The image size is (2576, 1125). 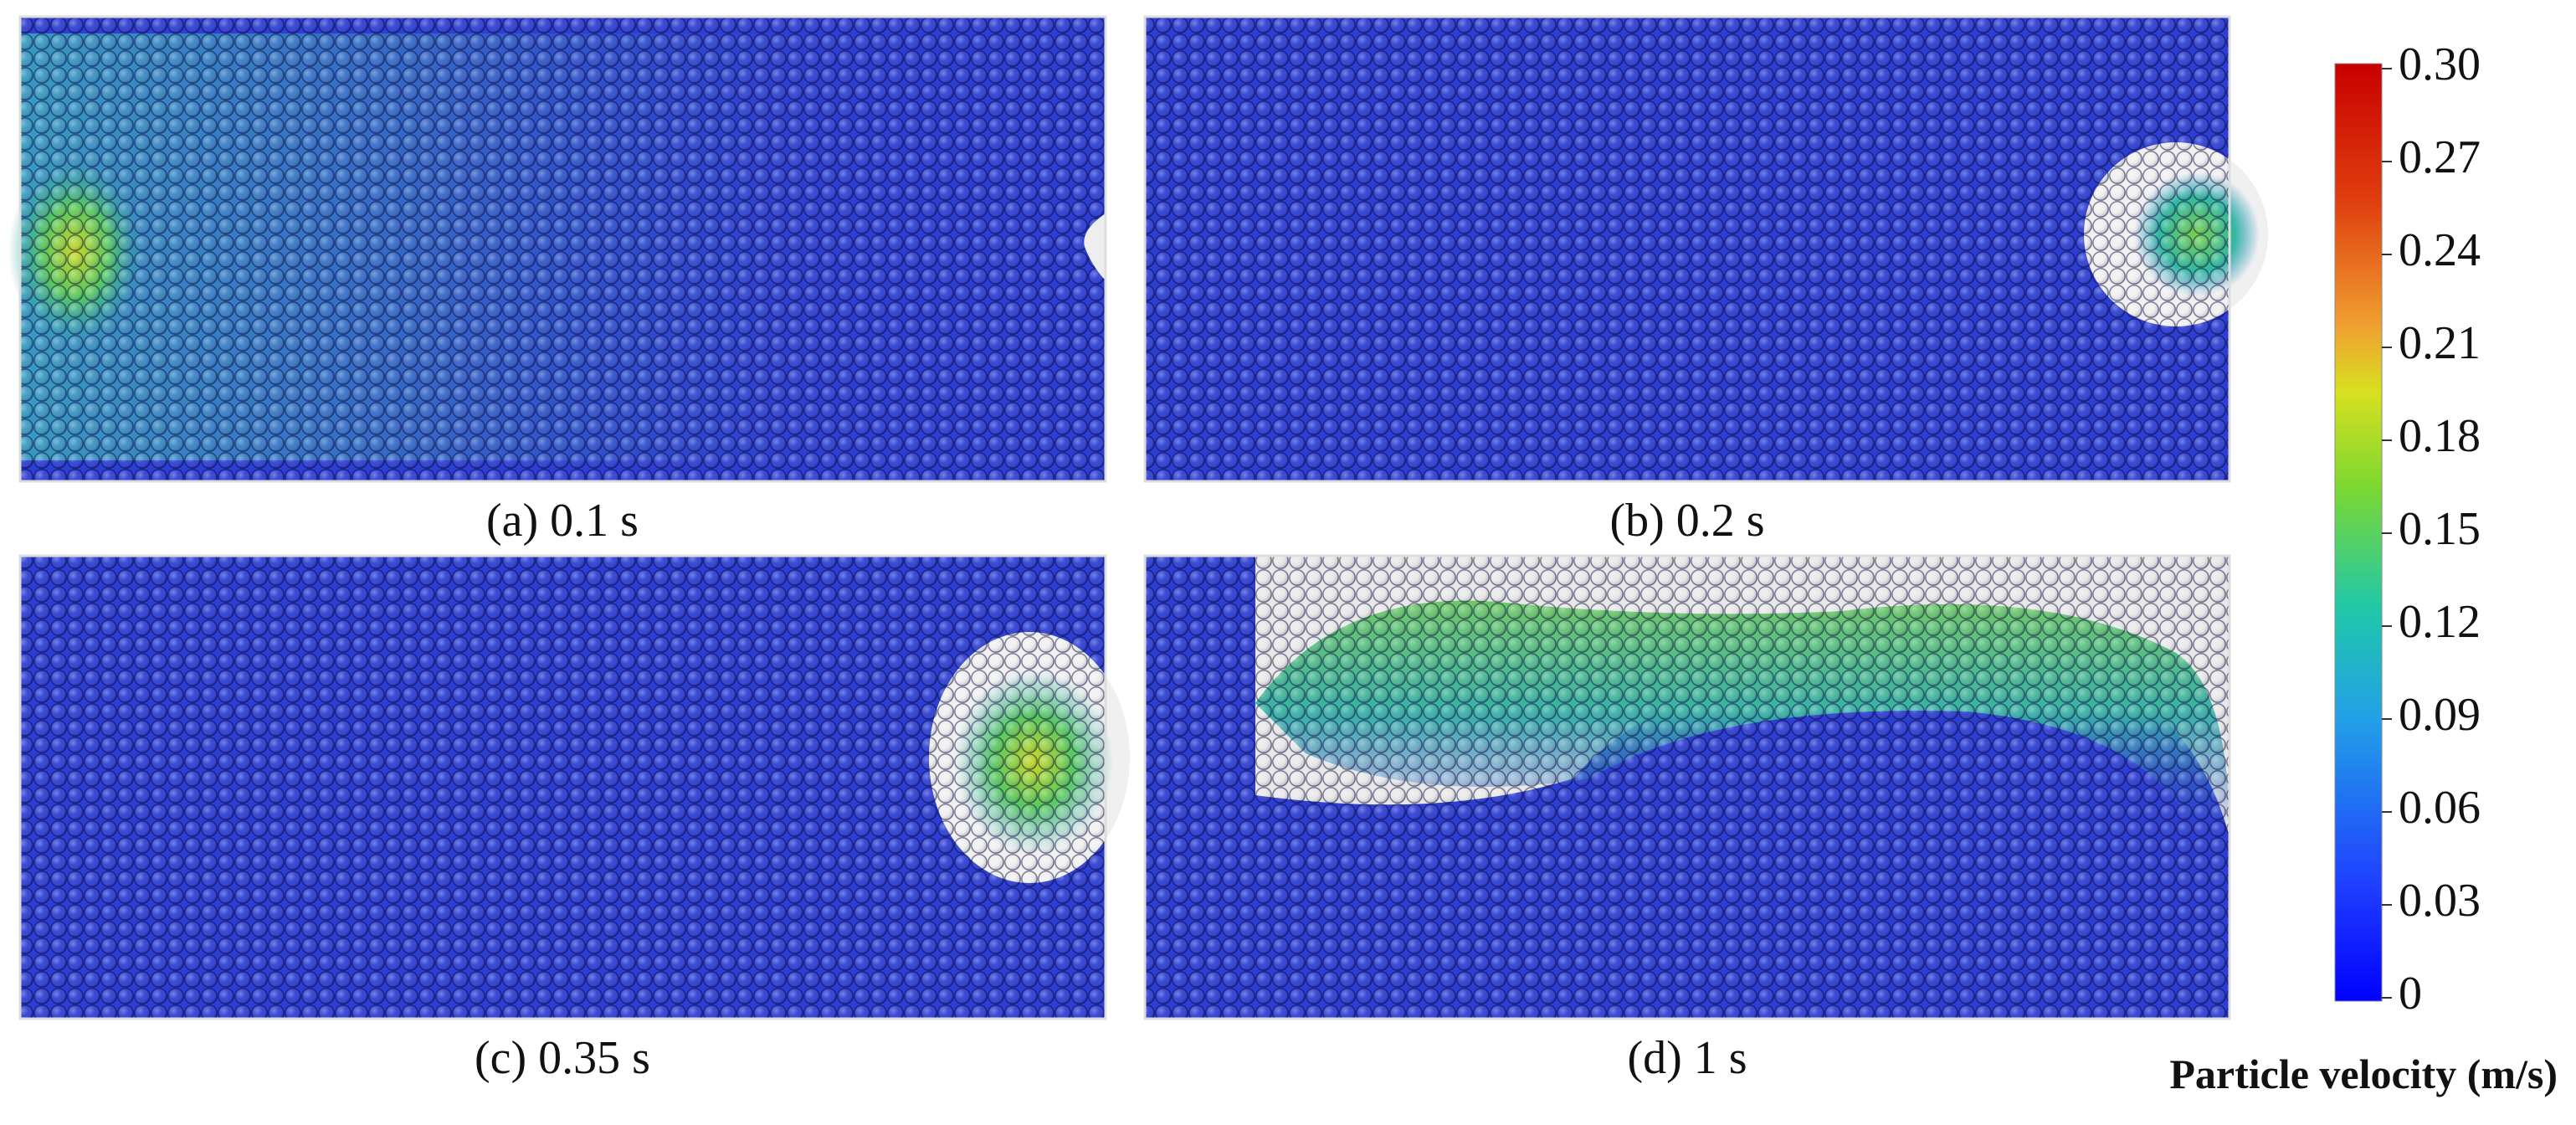 What do you see at coordinates (1687, 1058) in the screenshot?
I see `panel-caption: (d) 1 s` at bounding box center [1687, 1058].